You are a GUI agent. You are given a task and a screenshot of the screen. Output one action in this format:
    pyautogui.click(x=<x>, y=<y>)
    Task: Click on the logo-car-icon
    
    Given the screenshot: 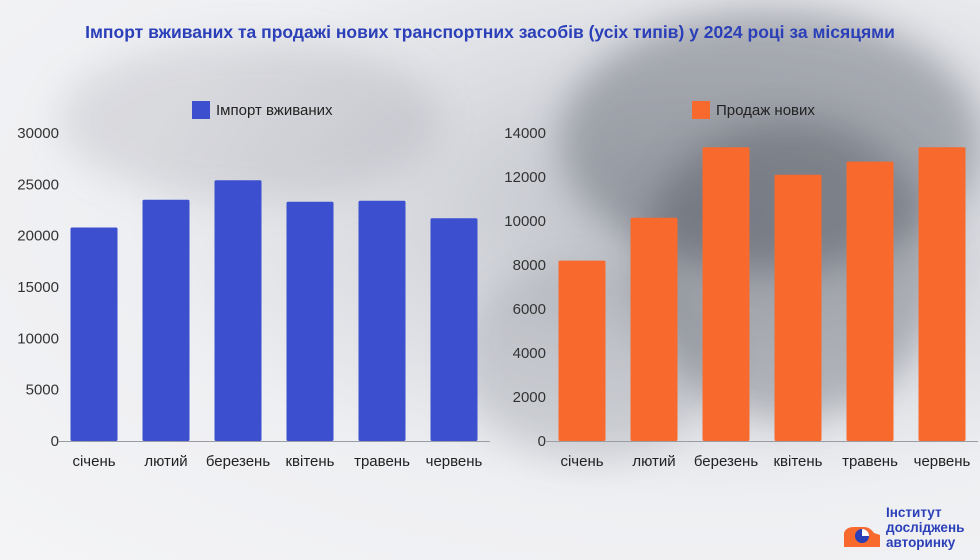 What is the action you would take?
    pyautogui.click(x=862, y=537)
    